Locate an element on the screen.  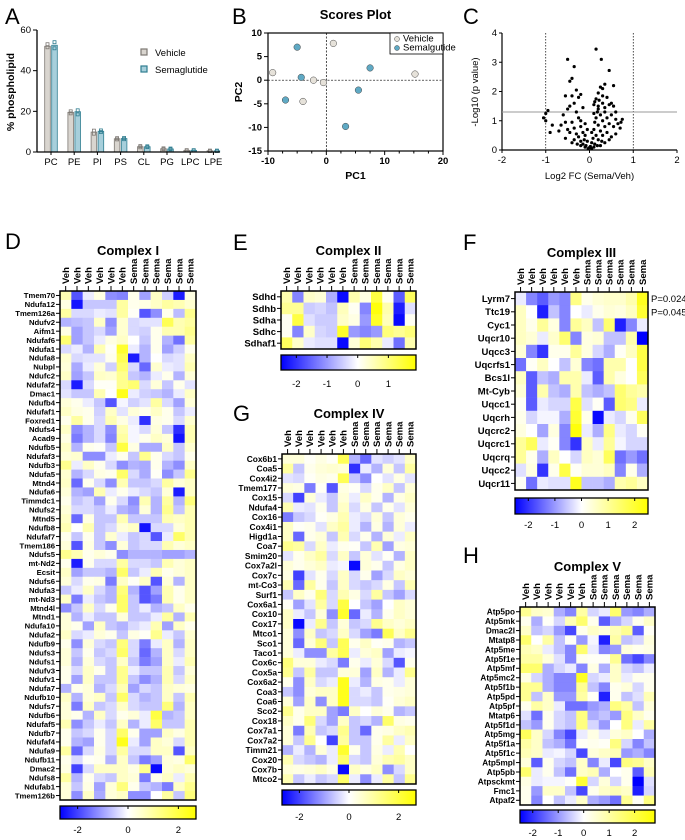
row-label: Foxred1 is located at coordinates (40, 420).